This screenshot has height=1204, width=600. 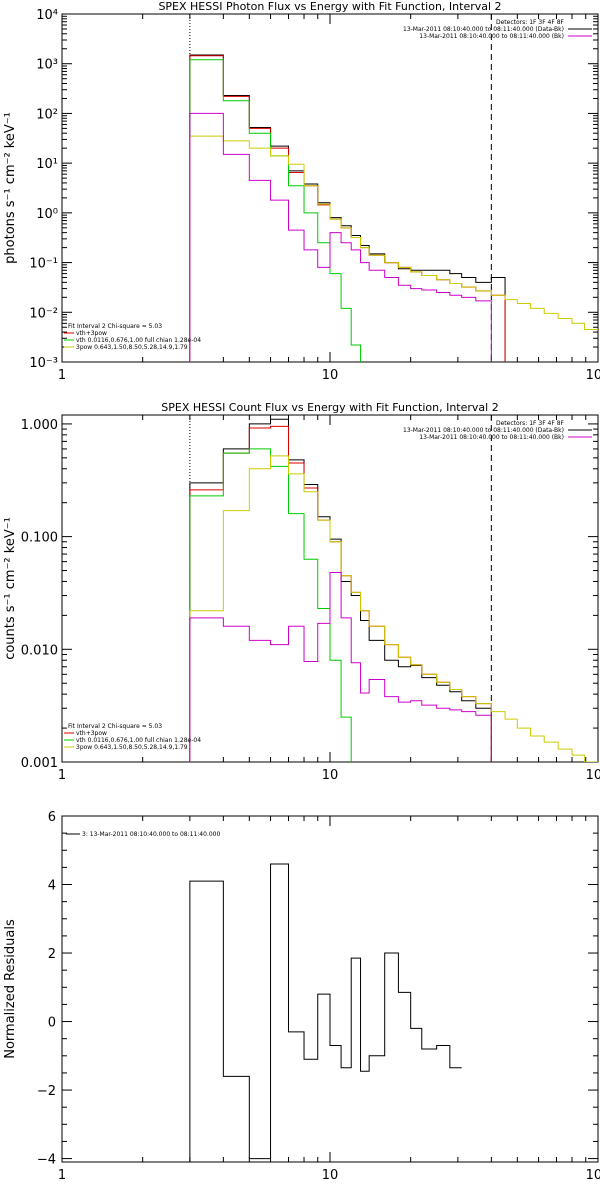 I want to click on y-tick-label: 0.010, so click(x=39, y=650).